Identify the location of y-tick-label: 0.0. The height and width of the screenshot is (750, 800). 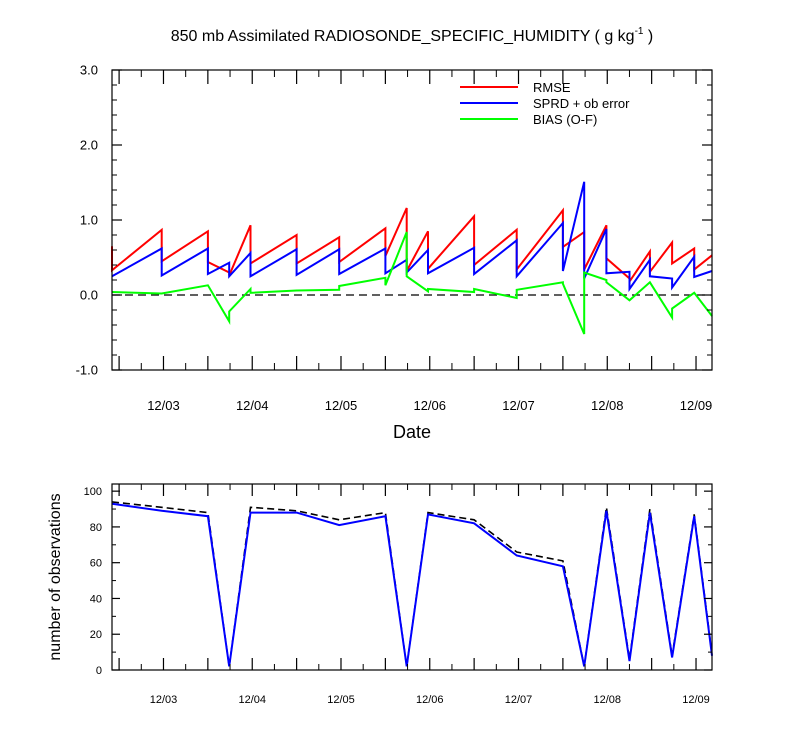
(89, 295).